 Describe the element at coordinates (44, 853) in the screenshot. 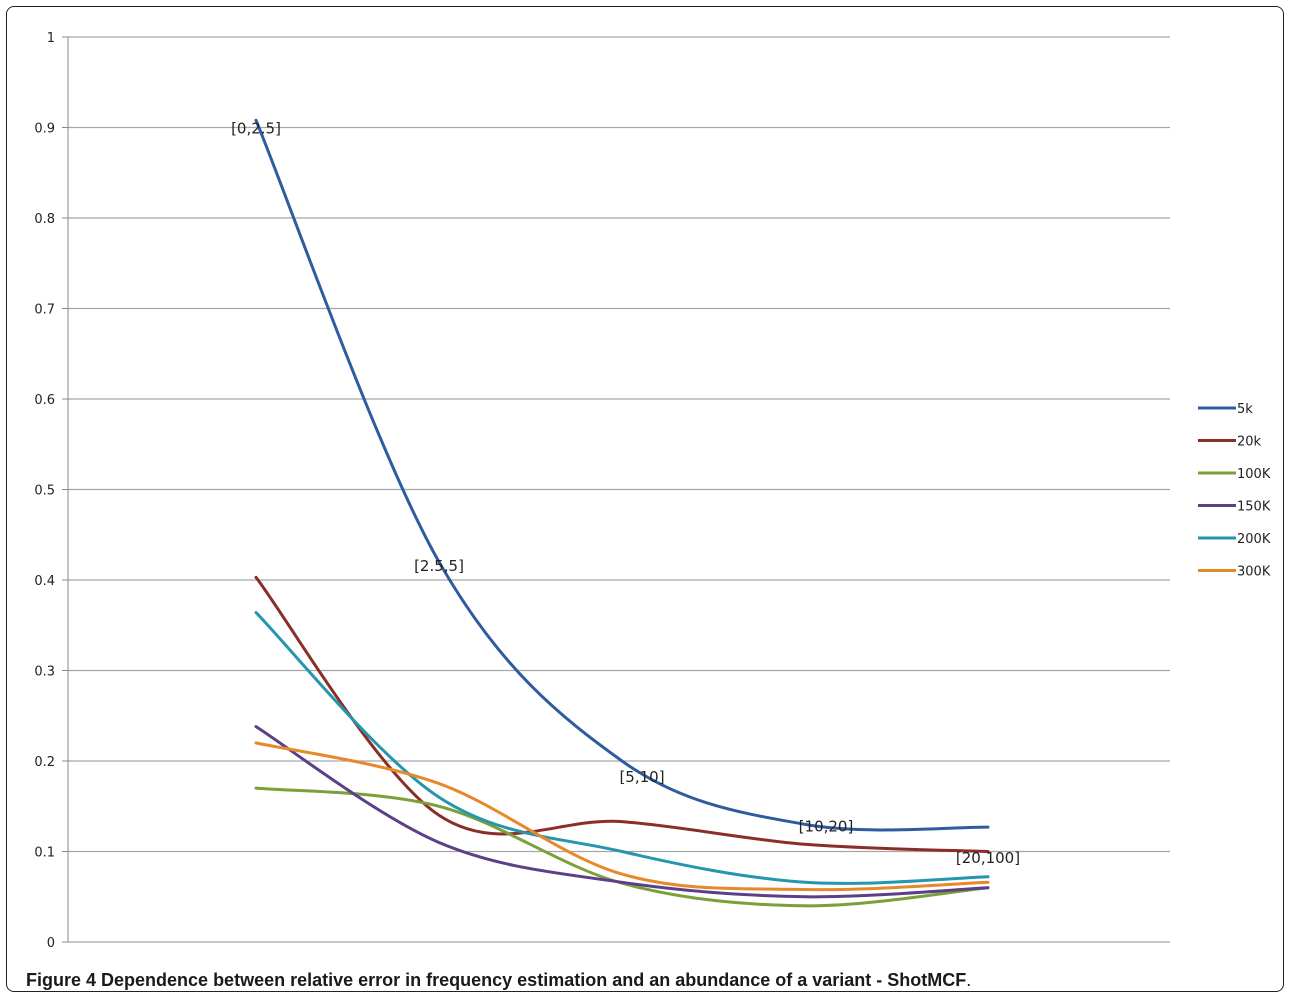

I see `y-tick-label: 0.1` at that location.